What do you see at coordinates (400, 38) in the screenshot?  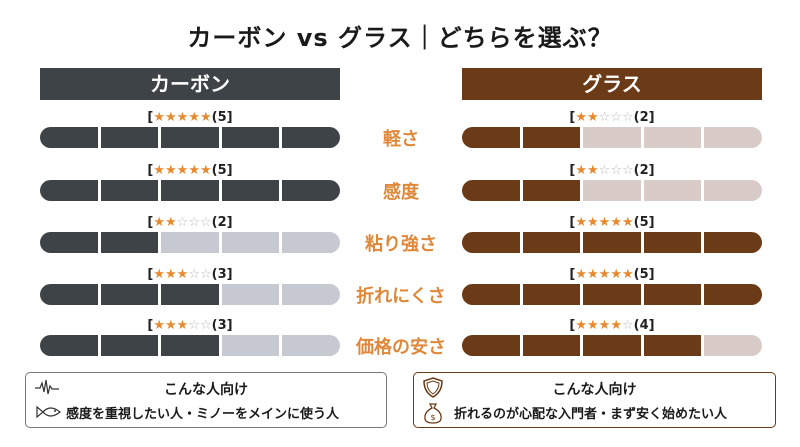 I see `page-title: カーボン vs グラス｜どちらを選ぶ？` at bounding box center [400, 38].